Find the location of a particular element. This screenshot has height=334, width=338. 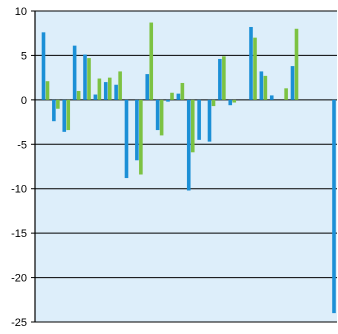

y-tick-label: -10 is located at coordinates (19, 190).